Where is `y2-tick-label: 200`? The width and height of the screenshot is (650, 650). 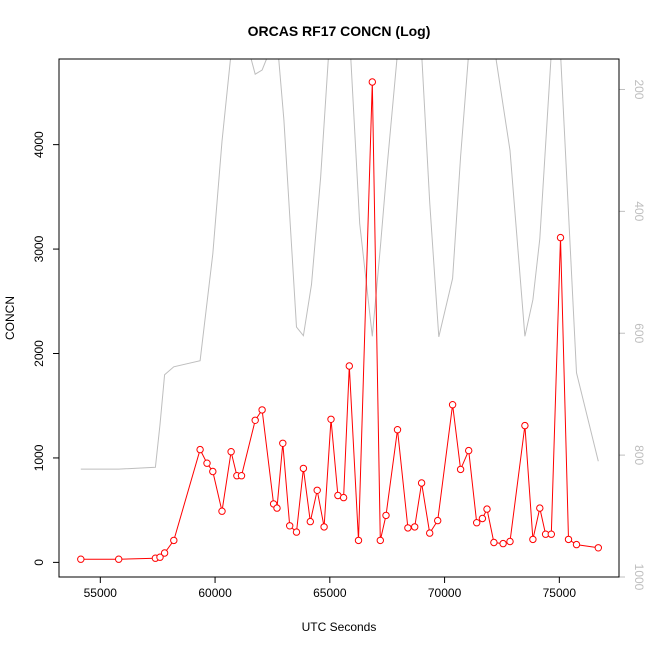 y2-tick-label: 200 is located at coordinates (639, 89).